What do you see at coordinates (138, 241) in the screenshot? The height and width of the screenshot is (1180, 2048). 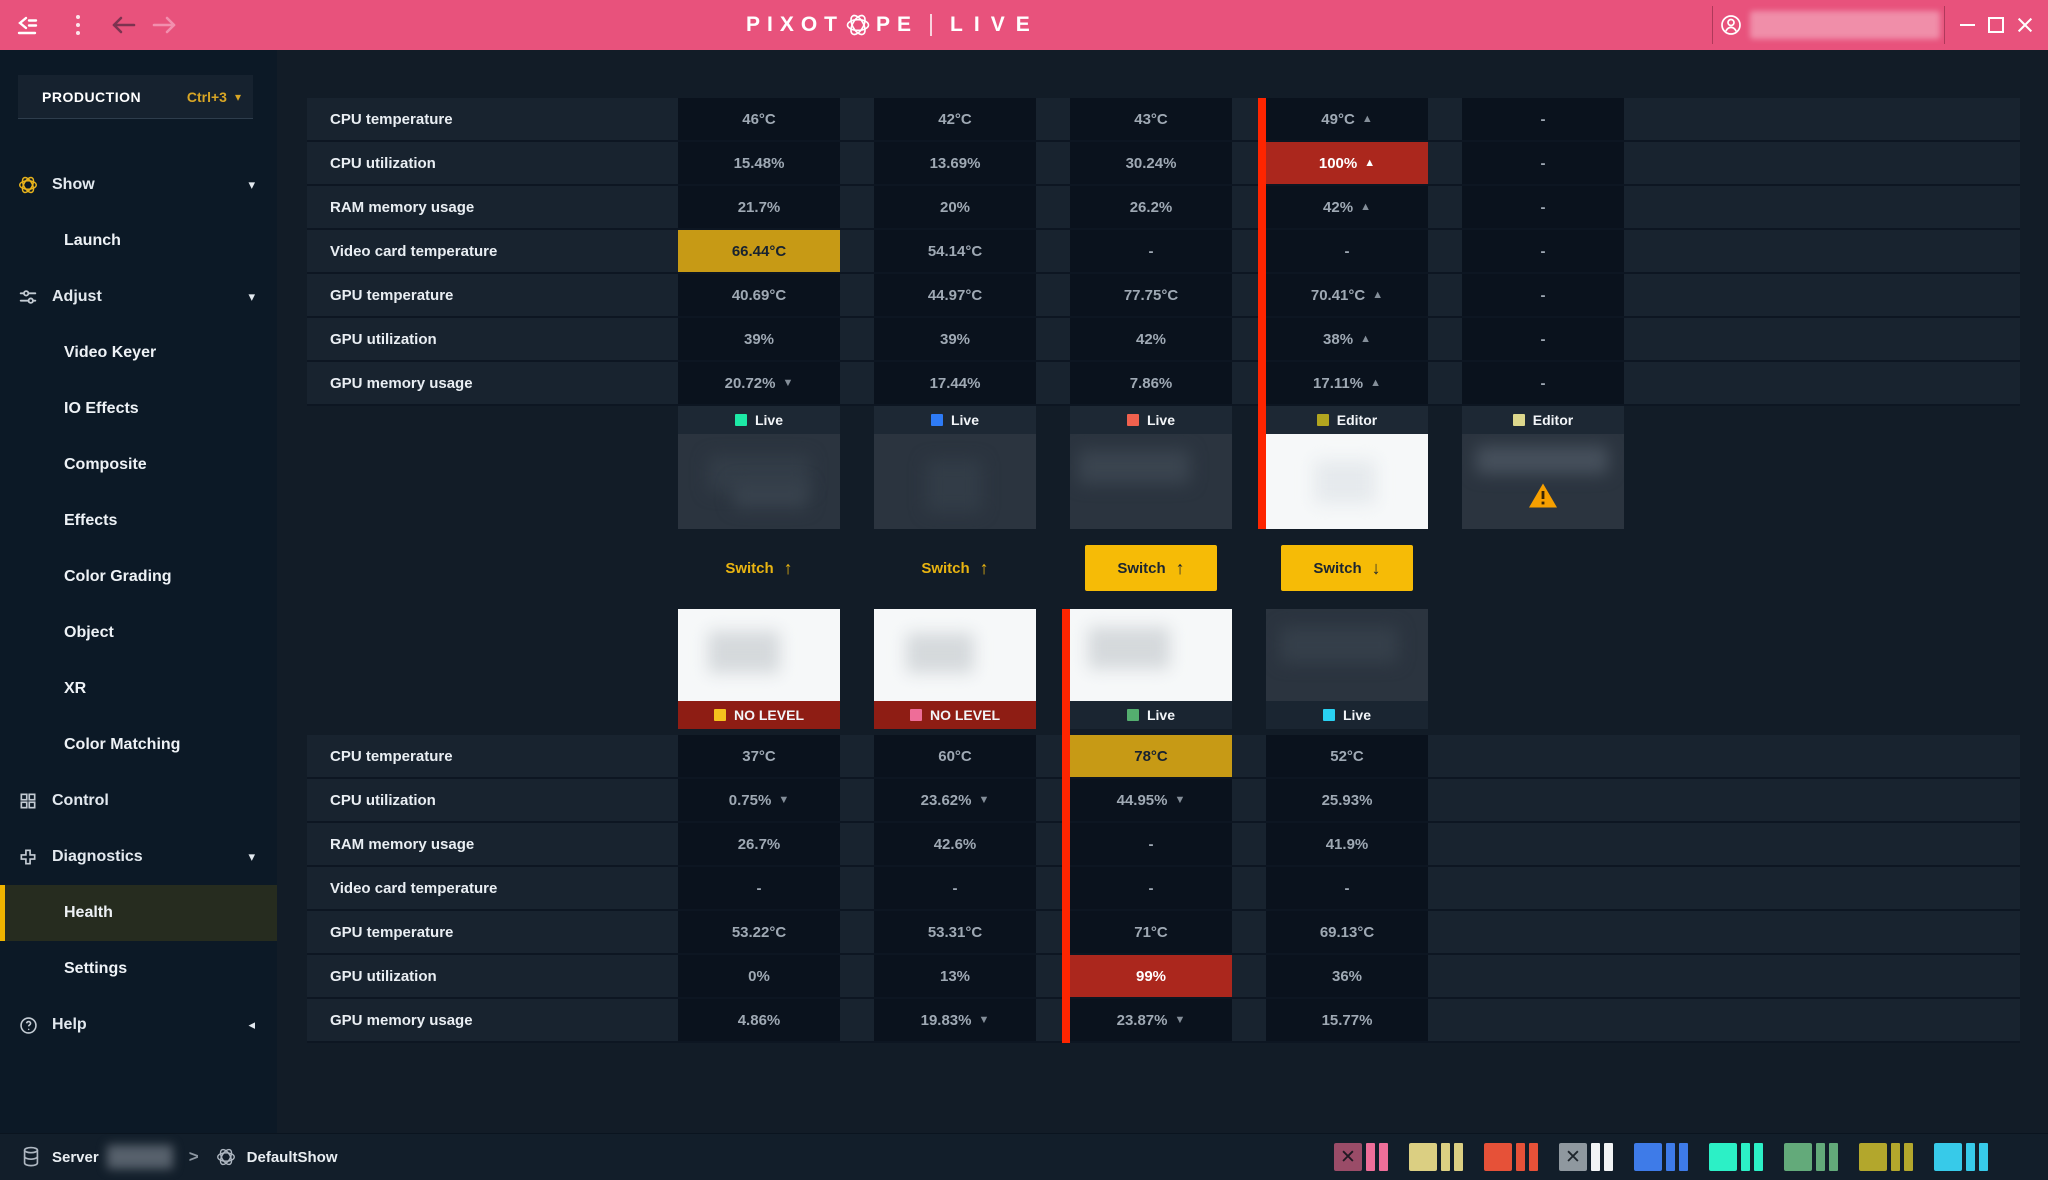 I see `sidebar-item-launch: Launch` at bounding box center [138, 241].